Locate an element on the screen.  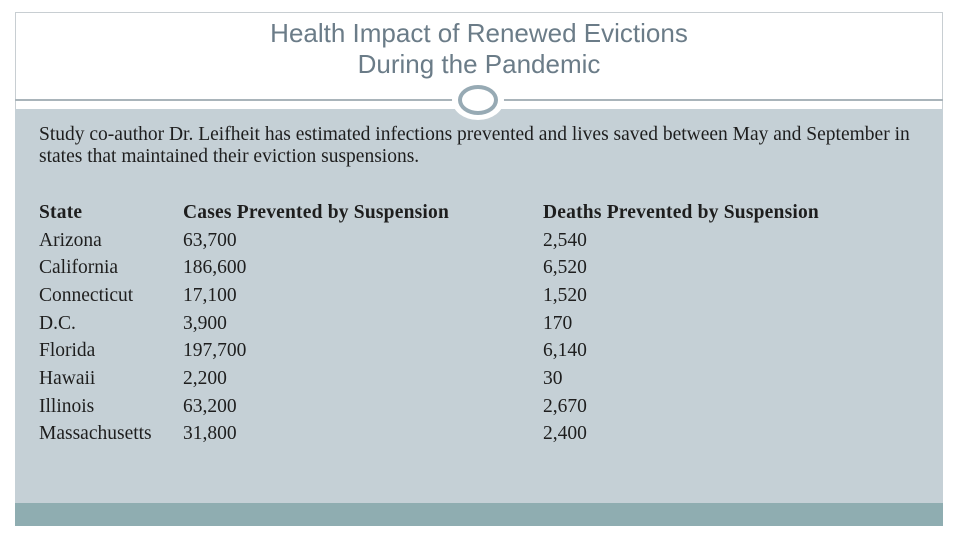
header-state: State is located at coordinates (61, 212).